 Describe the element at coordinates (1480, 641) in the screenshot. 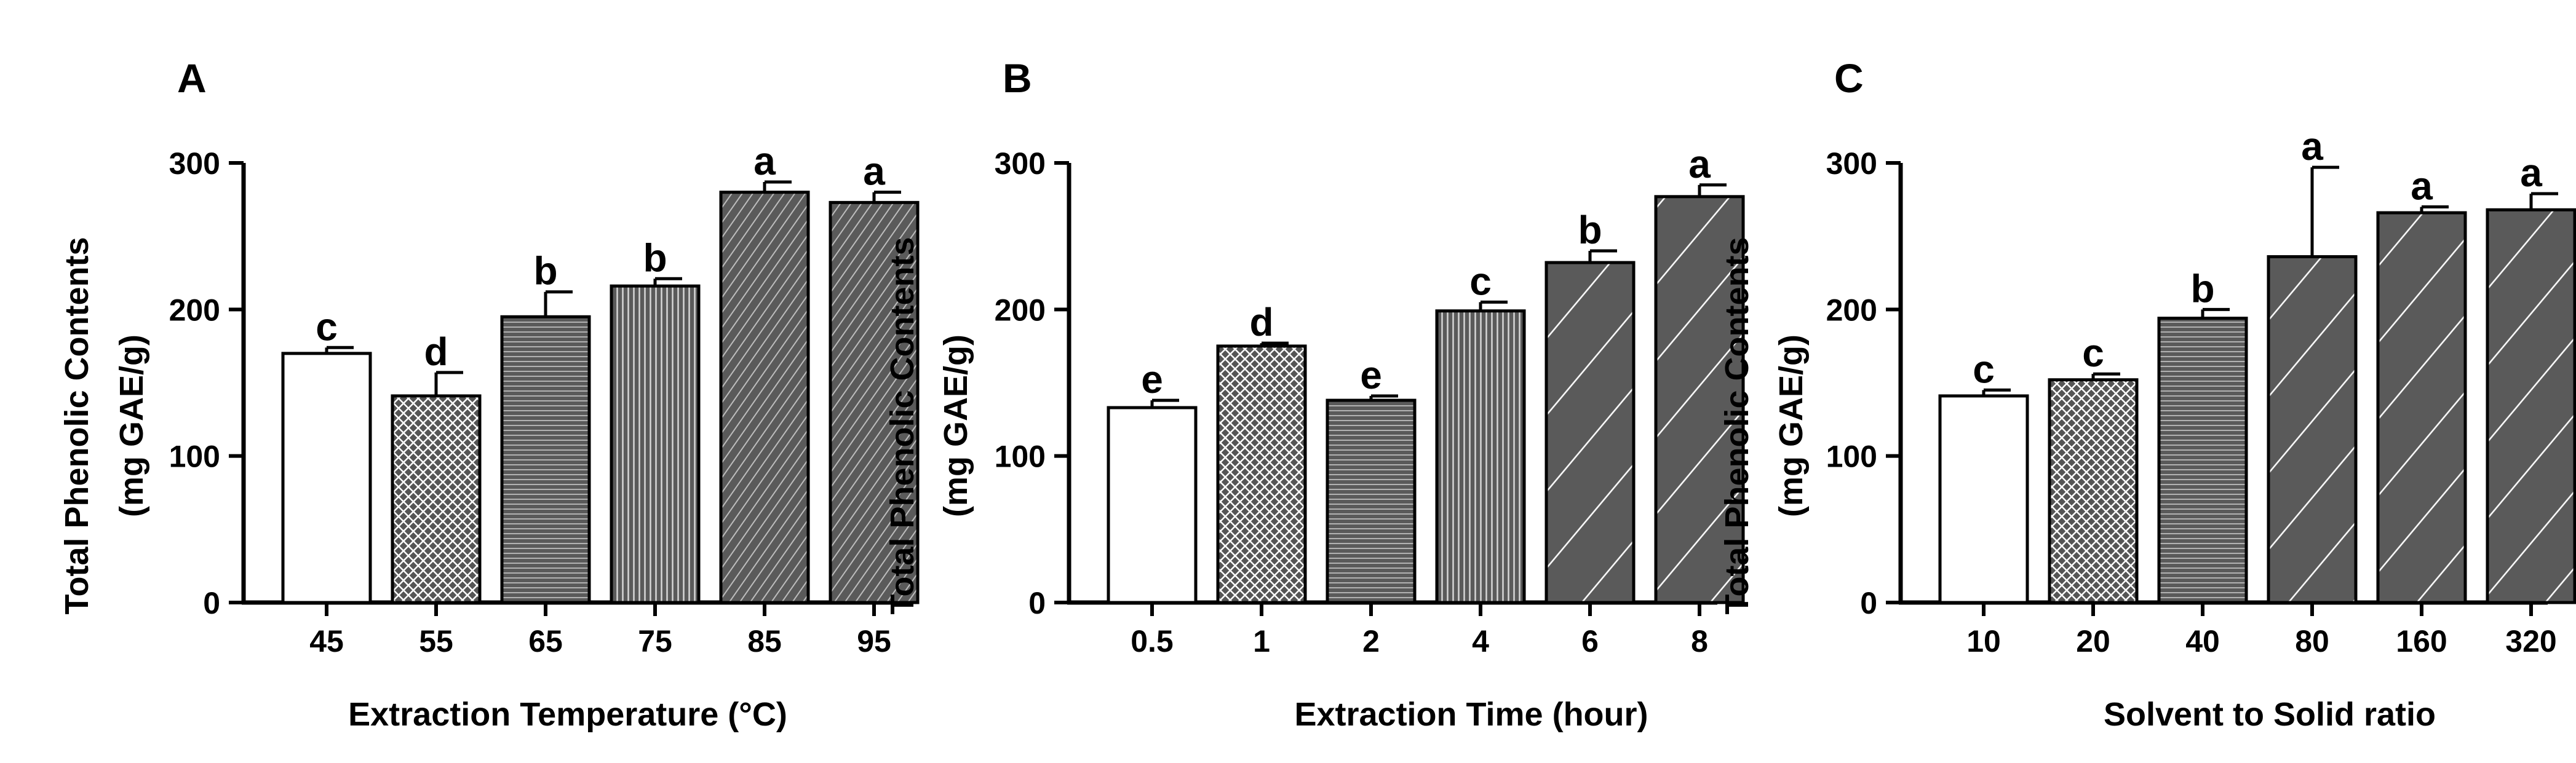

I see `x-tick-label: 4` at that location.